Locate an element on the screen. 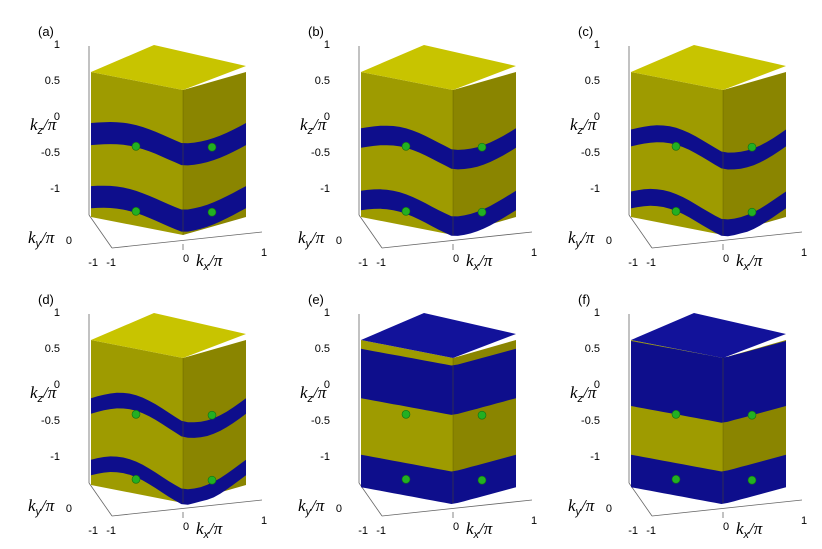  panel-f: (f) 1 0.5 0 -0.5 -1 0 -1 -1 0 1 kz/π ky/π kx/π is located at coordinates (687, 416).